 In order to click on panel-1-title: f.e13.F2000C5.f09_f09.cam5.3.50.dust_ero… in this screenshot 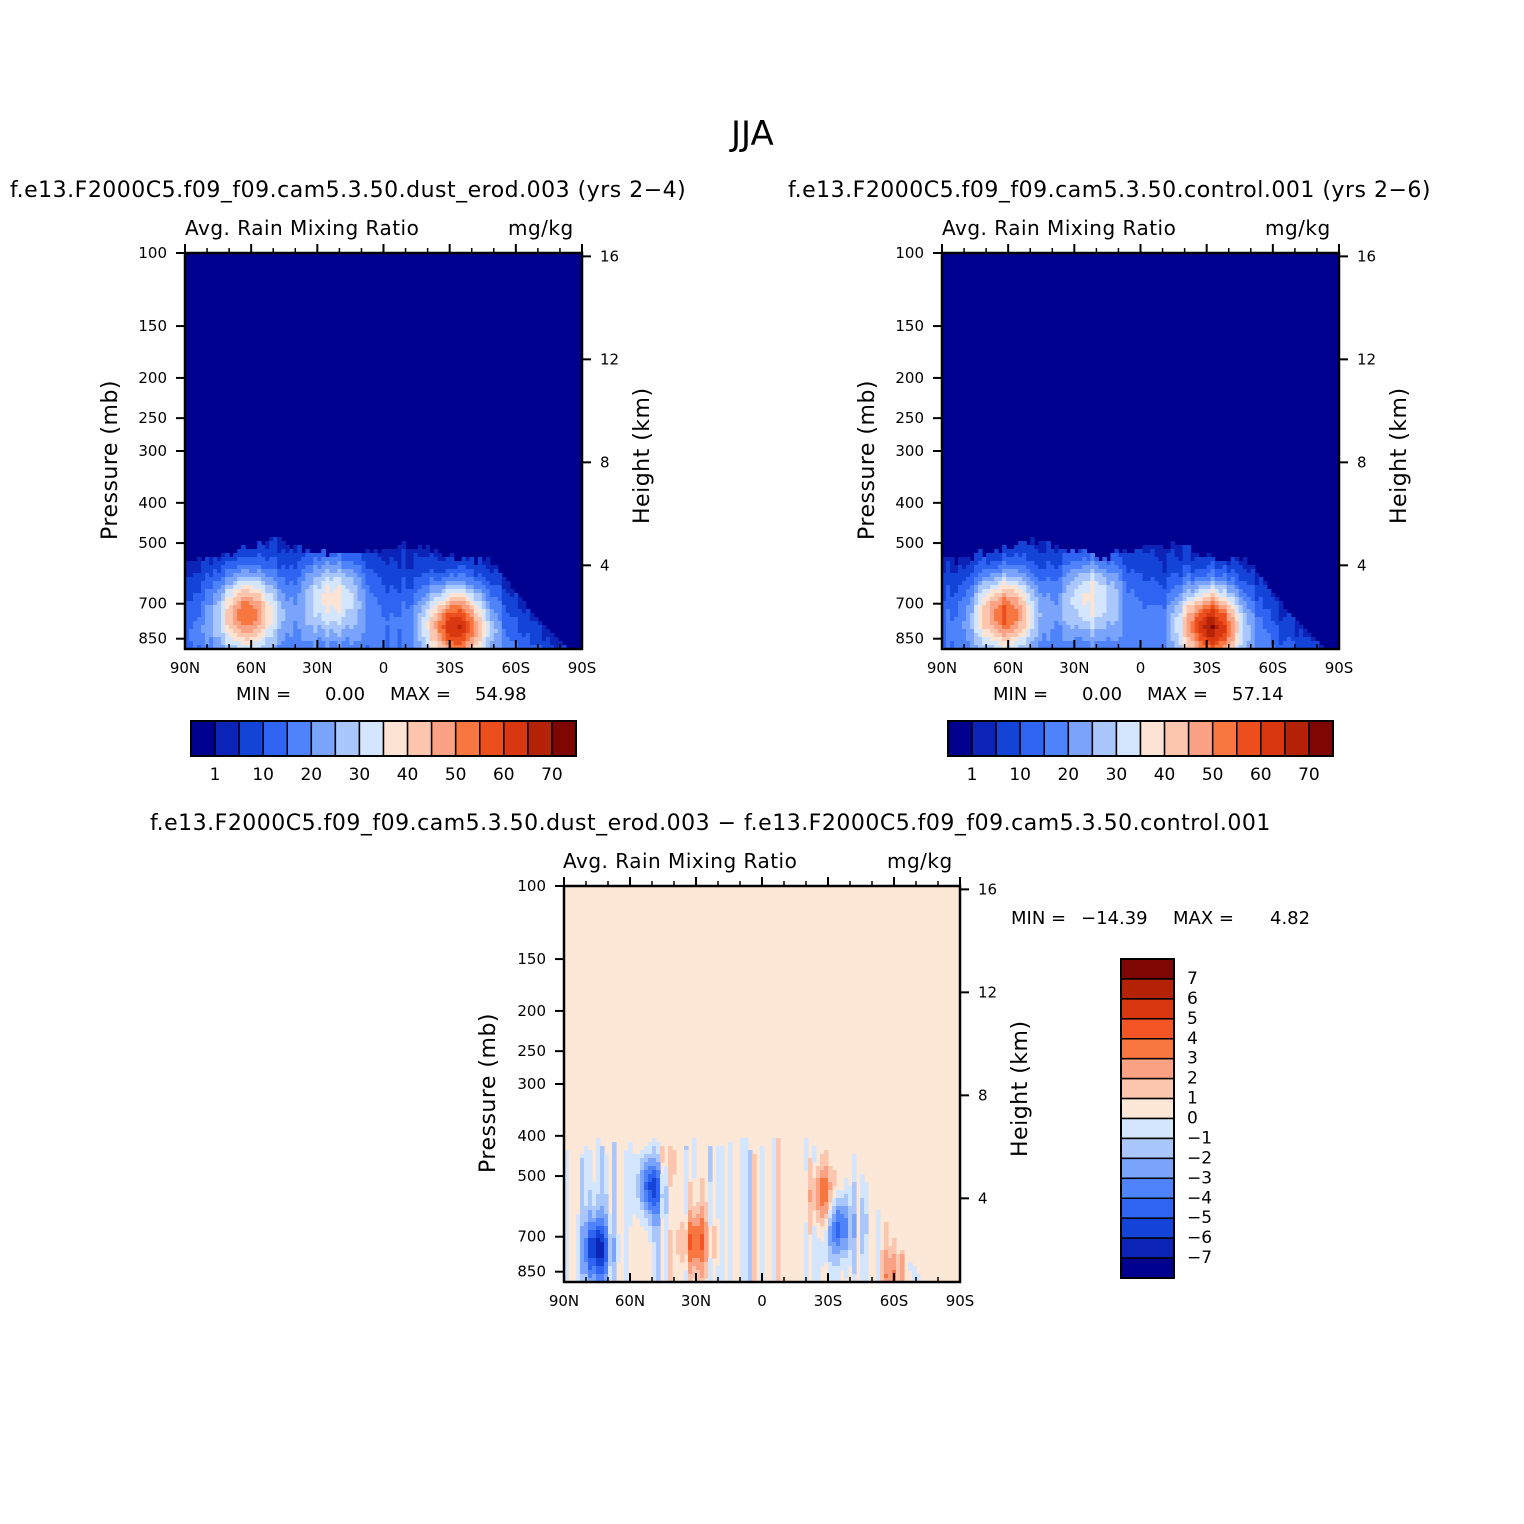, I will do `click(348, 190)`.